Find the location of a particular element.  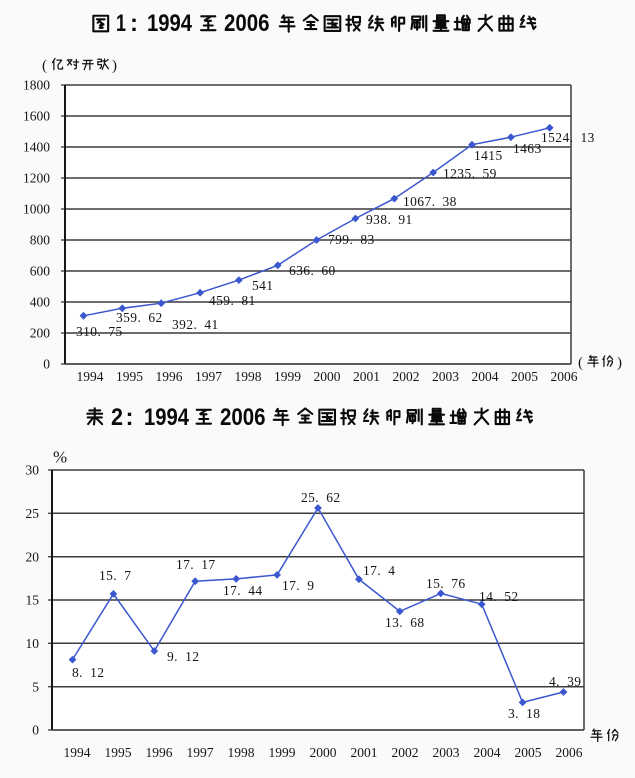

svg-text: 1 is located at coordinates (121, 23).